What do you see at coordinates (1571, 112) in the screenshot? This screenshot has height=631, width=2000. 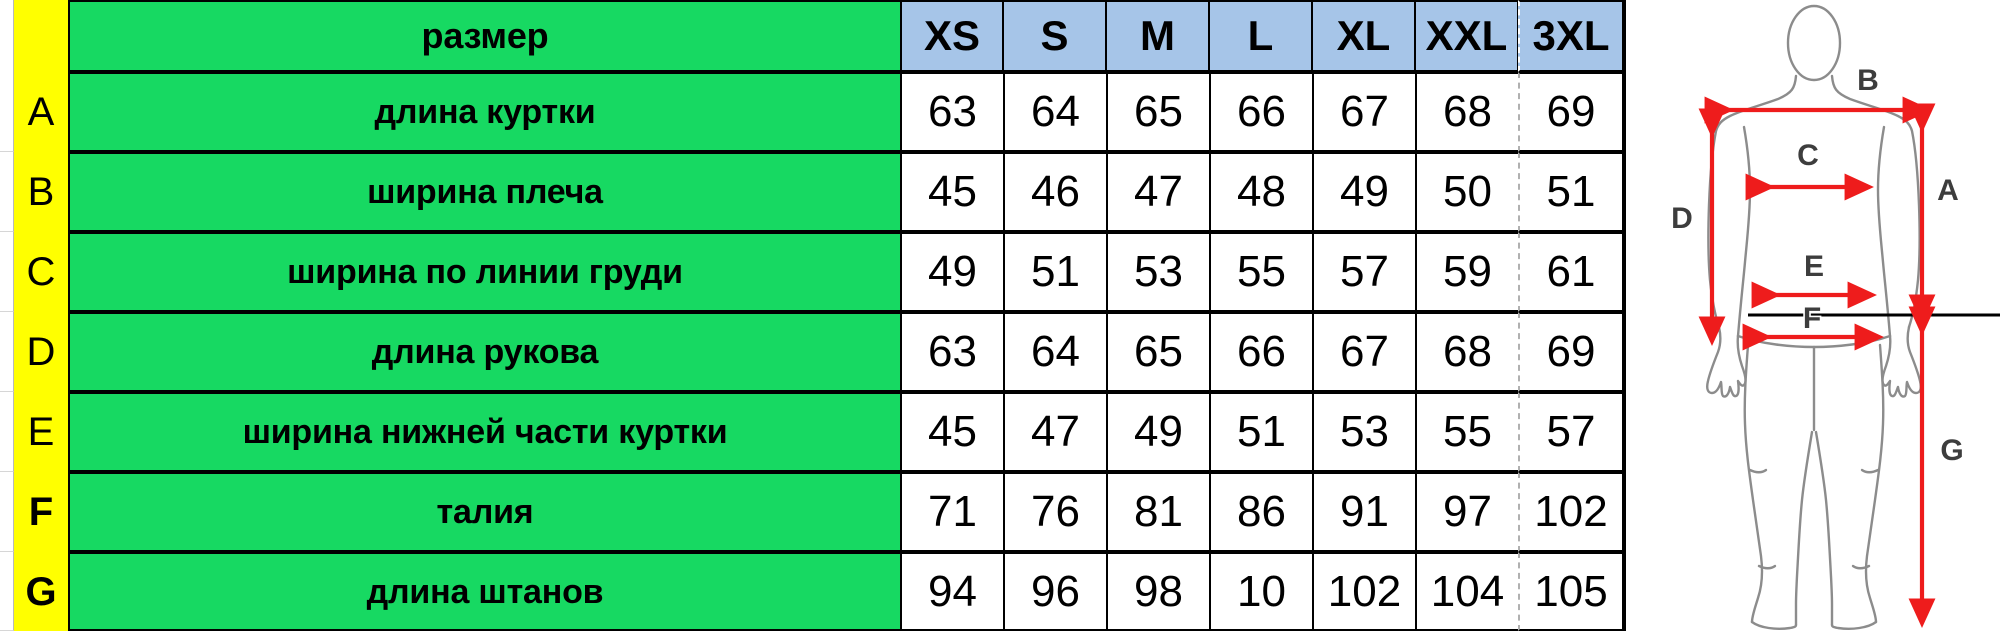 I see `cell-a-3xl: 69` at bounding box center [1571, 112].